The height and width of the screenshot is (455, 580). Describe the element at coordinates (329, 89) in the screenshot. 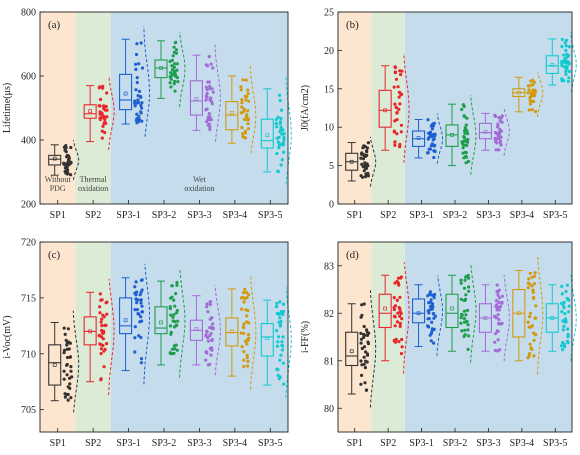

I see `y-tick-label: 15` at that location.